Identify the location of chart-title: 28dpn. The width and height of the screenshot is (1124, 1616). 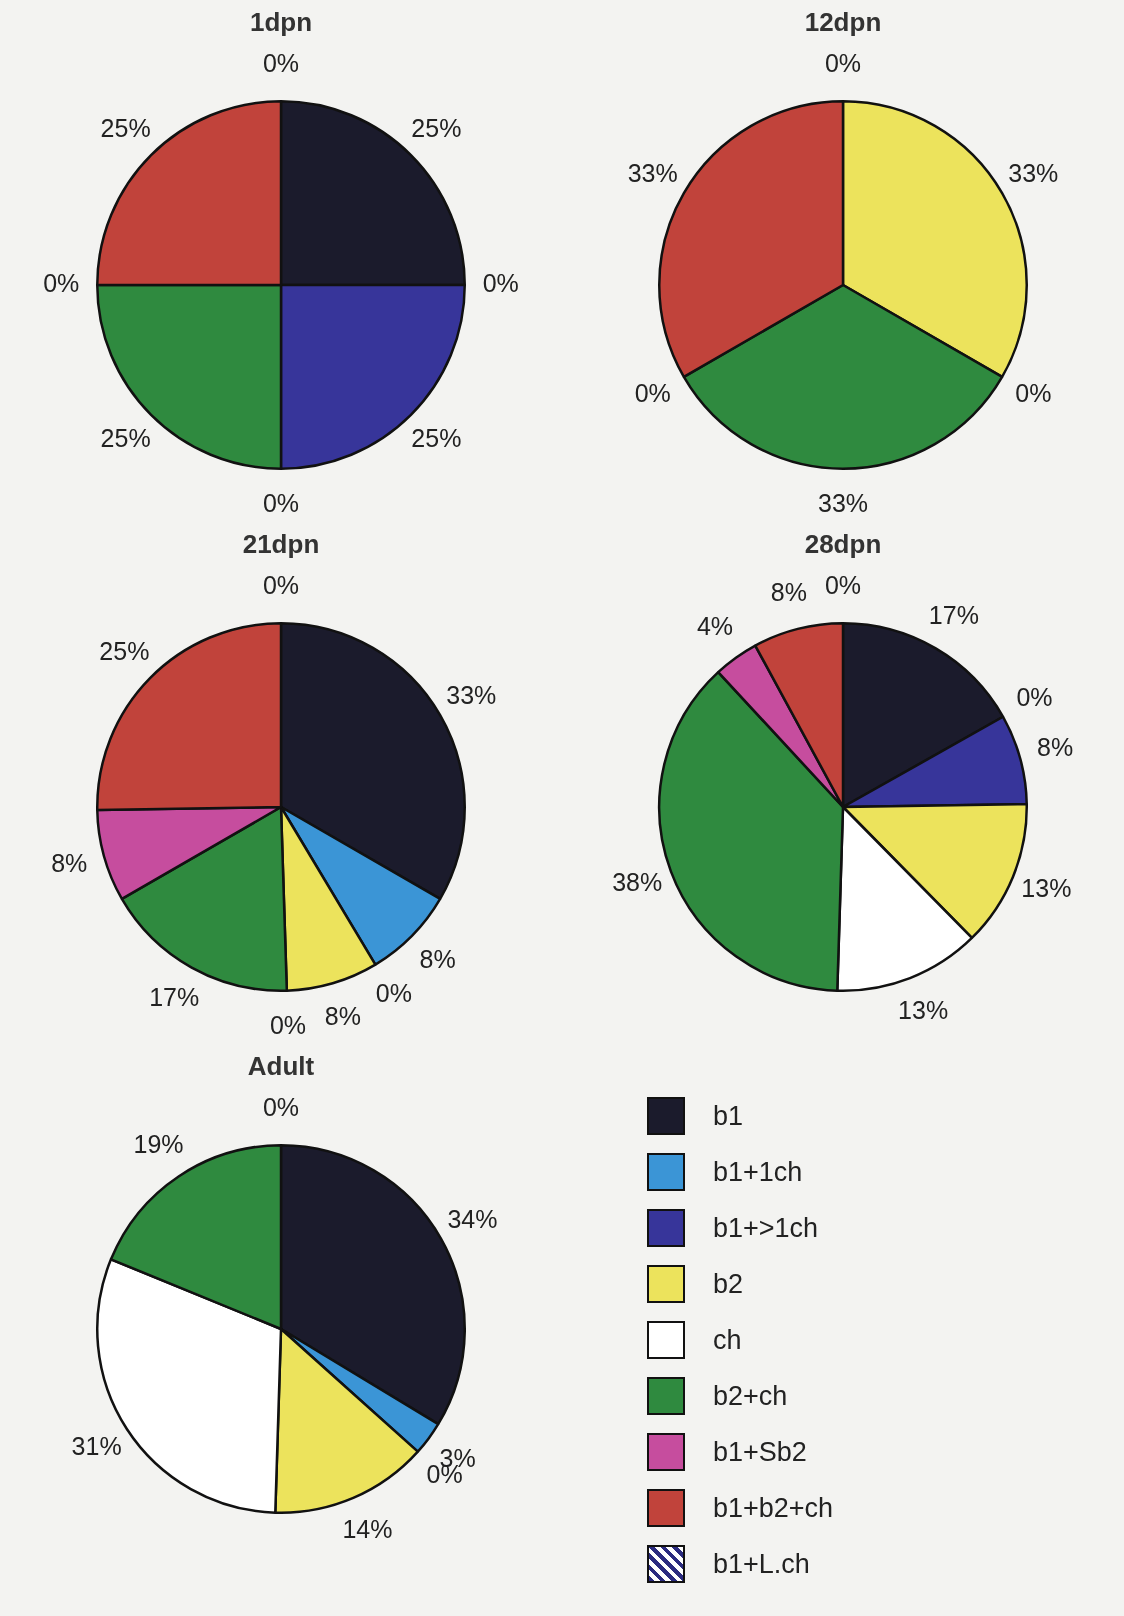
(843, 544).